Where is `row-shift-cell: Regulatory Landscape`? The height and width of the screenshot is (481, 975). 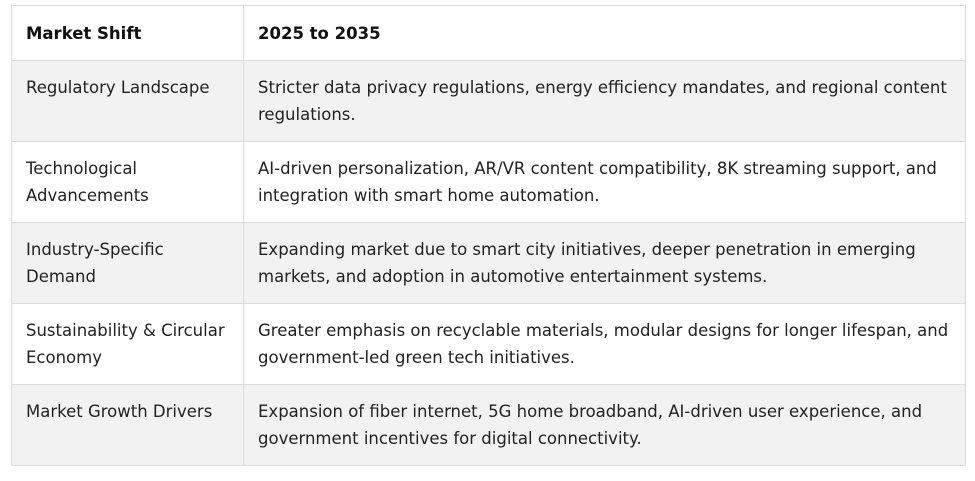
row-shift-cell: Regulatory Landscape is located at coordinates (127, 101).